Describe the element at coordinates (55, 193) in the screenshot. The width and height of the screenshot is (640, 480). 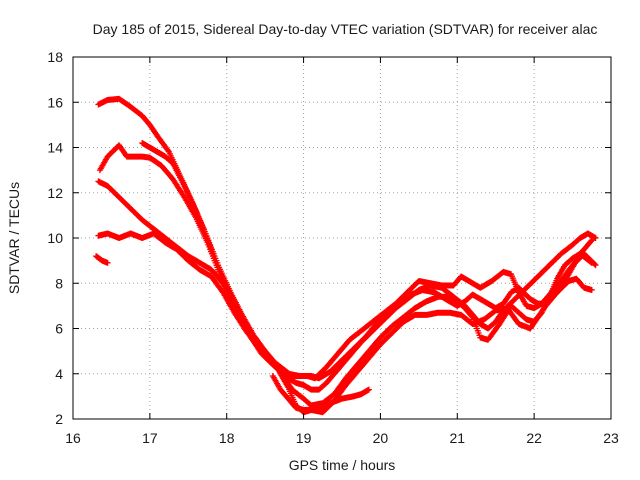
I see `y-tick-label: 12` at that location.